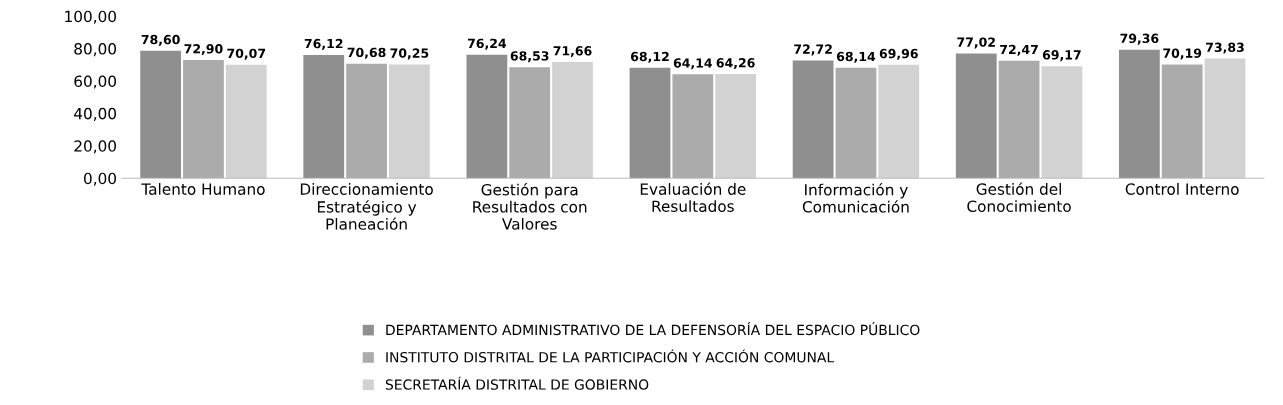 This screenshot has height=405, width=1283. I want to click on x-tick-label: Talento Humano, so click(203, 189).